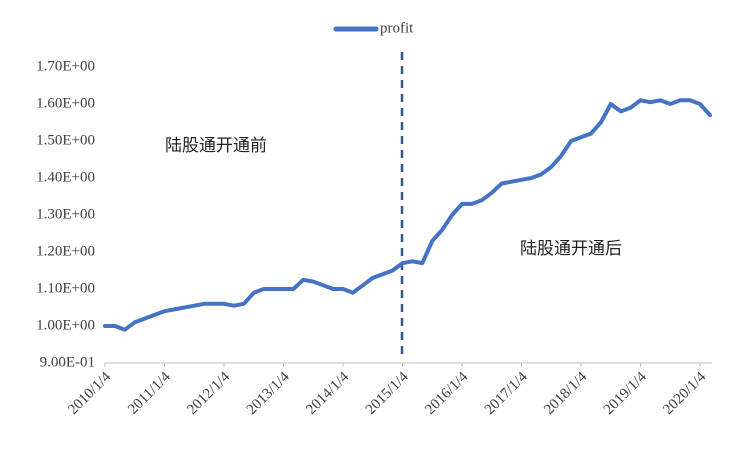 This screenshot has height=450, width=750. What do you see at coordinates (571, 248) in the screenshot?
I see `annotation: 陆股通开通后` at bounding box center [571, 248].